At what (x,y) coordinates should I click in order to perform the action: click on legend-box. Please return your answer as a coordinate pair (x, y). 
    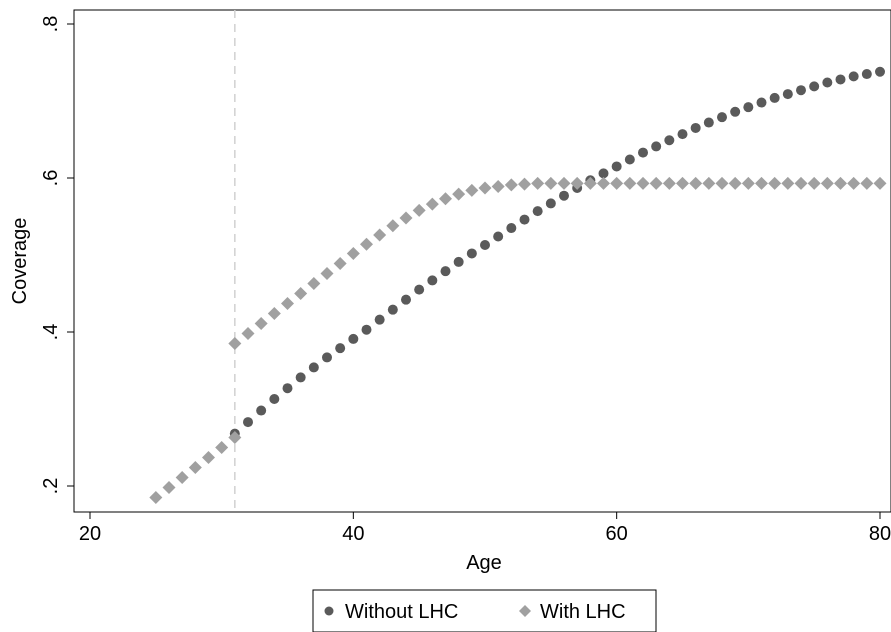
    Looking at the image, I should click on (484, 610).